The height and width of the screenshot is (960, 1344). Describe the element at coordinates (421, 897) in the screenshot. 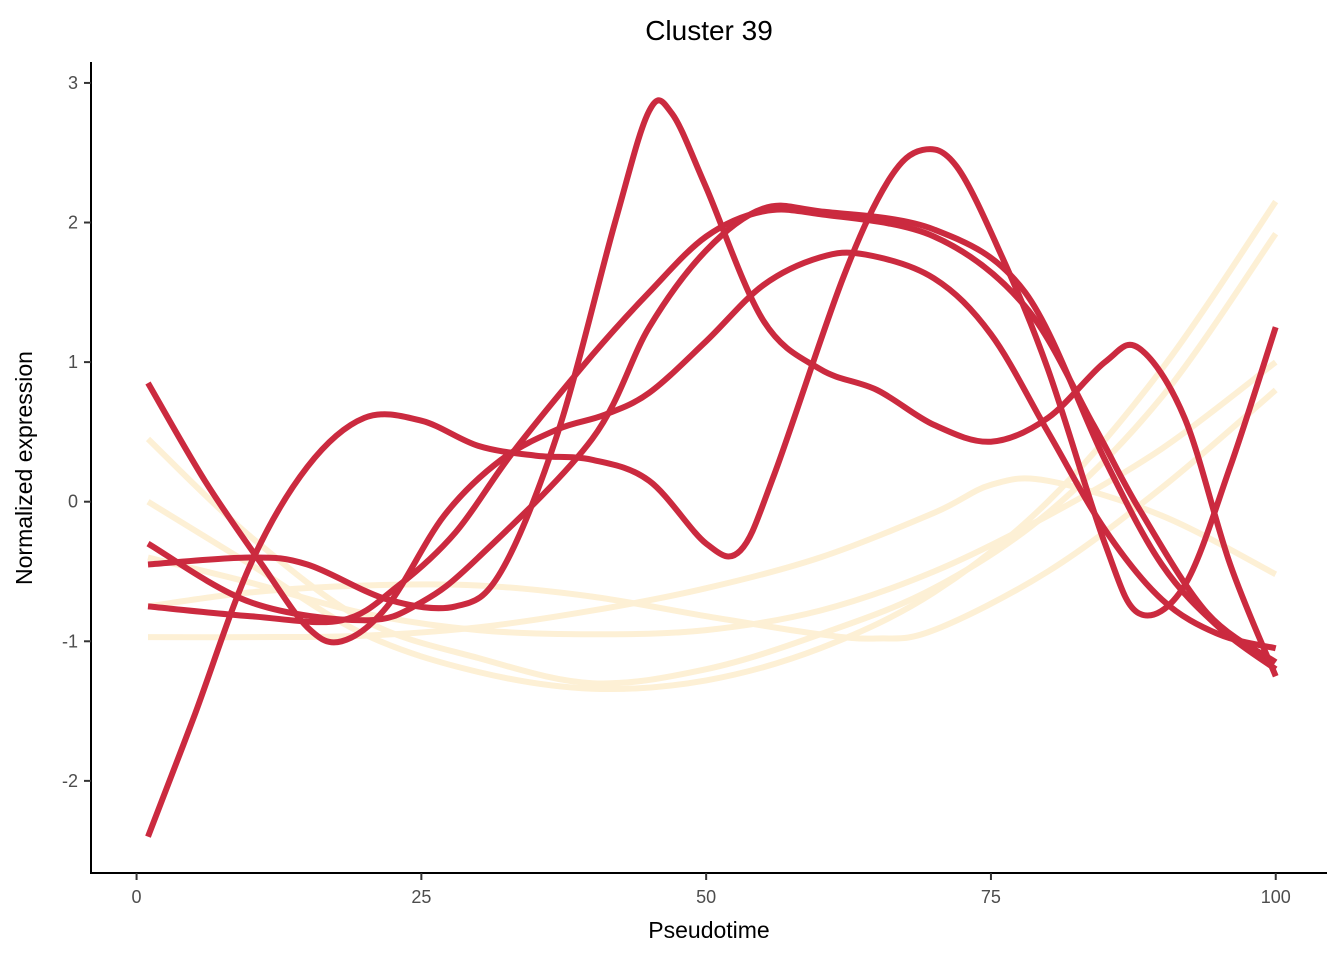

I see `x-tick-label: 25` at that location.